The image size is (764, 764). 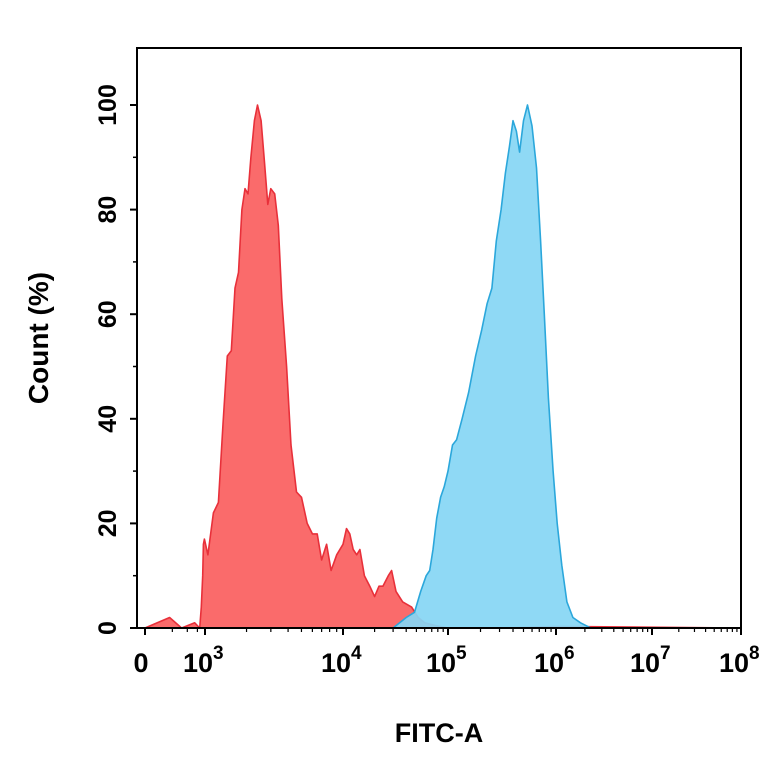 I want to click on x-axis-title: FITC-A, so click(x=439, y=733).